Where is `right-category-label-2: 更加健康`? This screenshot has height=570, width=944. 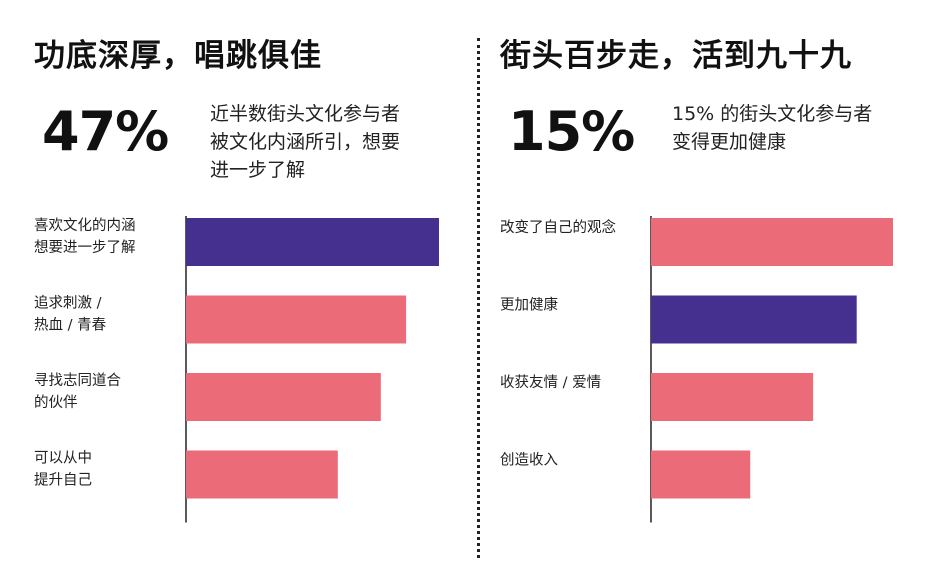
right-category-label-2: 更加健康 is located at coordinates (529, 305).